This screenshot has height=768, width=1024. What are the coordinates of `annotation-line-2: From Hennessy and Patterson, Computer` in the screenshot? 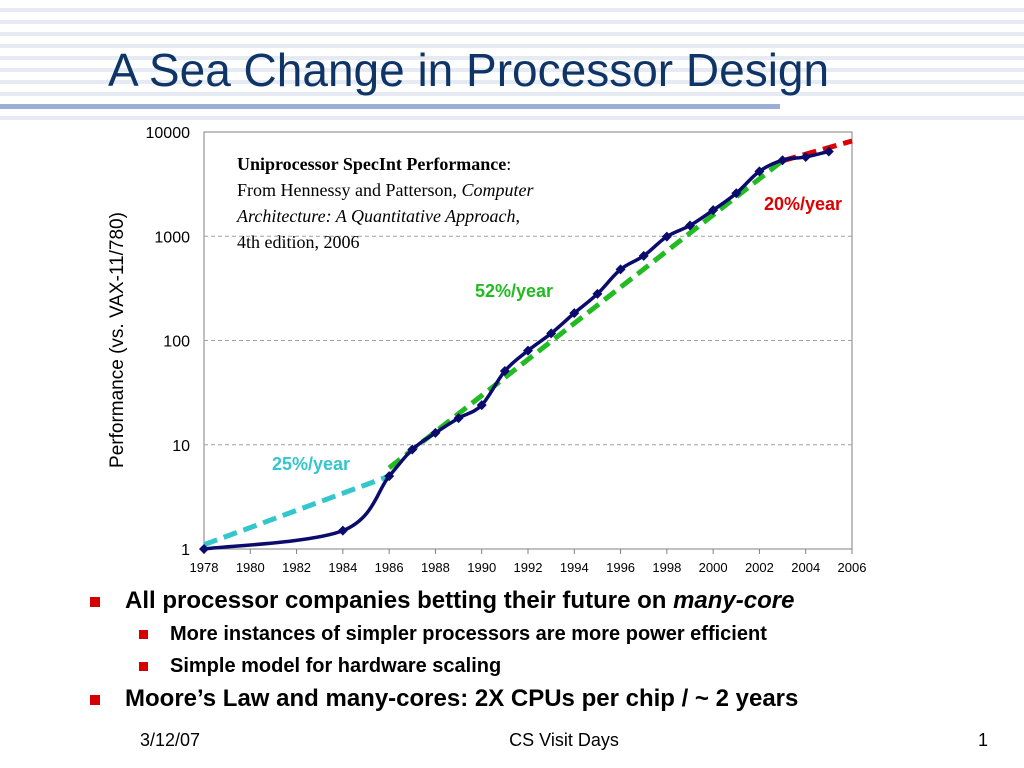 It's located at (385, 190).